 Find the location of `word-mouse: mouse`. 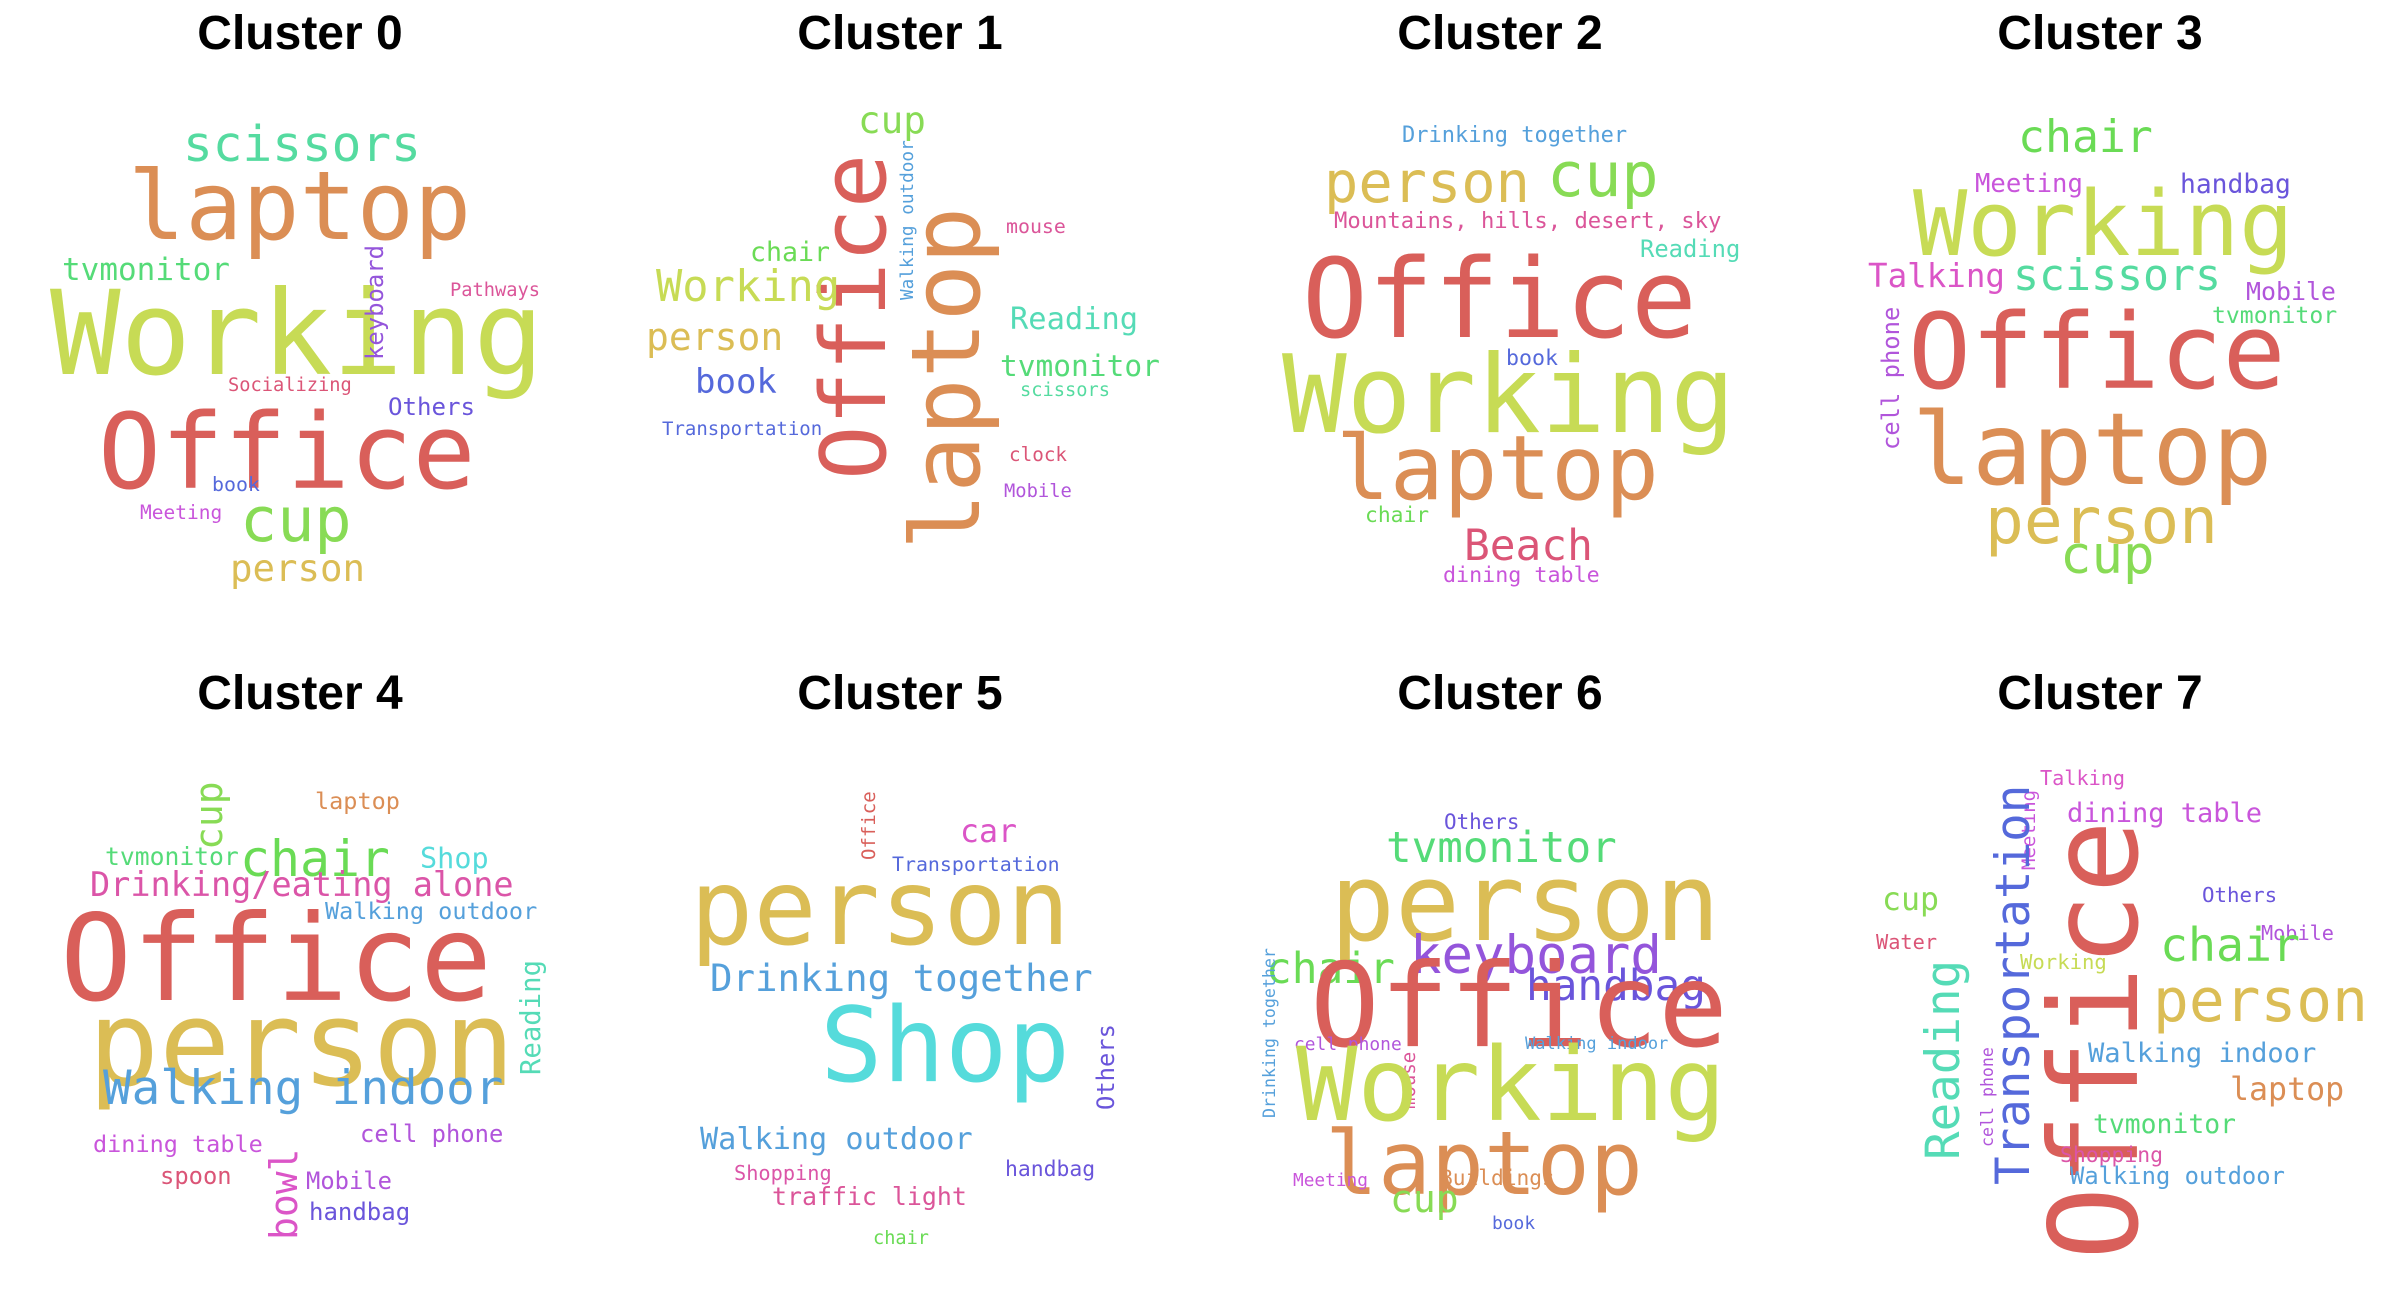

word-mouse: mouse is located at coordinates (1036, 226).